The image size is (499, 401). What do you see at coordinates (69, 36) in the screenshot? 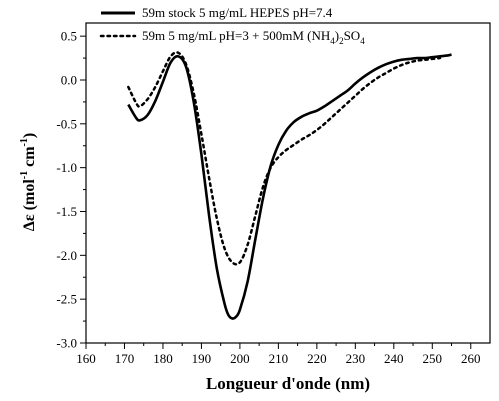
I see `y-tick-label: 0.5` at bounding box center [69, 36].